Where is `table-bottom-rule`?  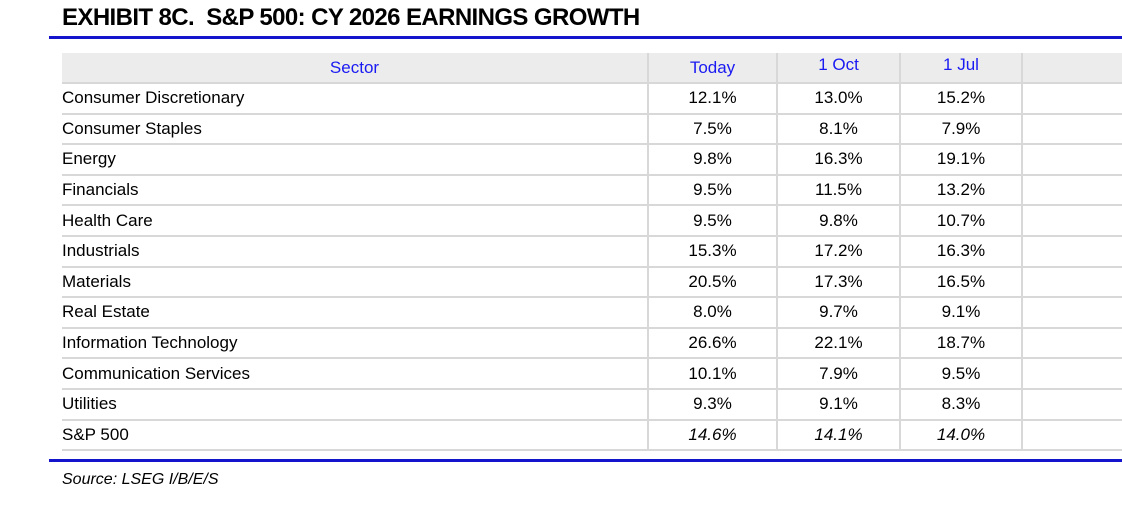 table-bottom-rule is located at coordinates (585, 460).